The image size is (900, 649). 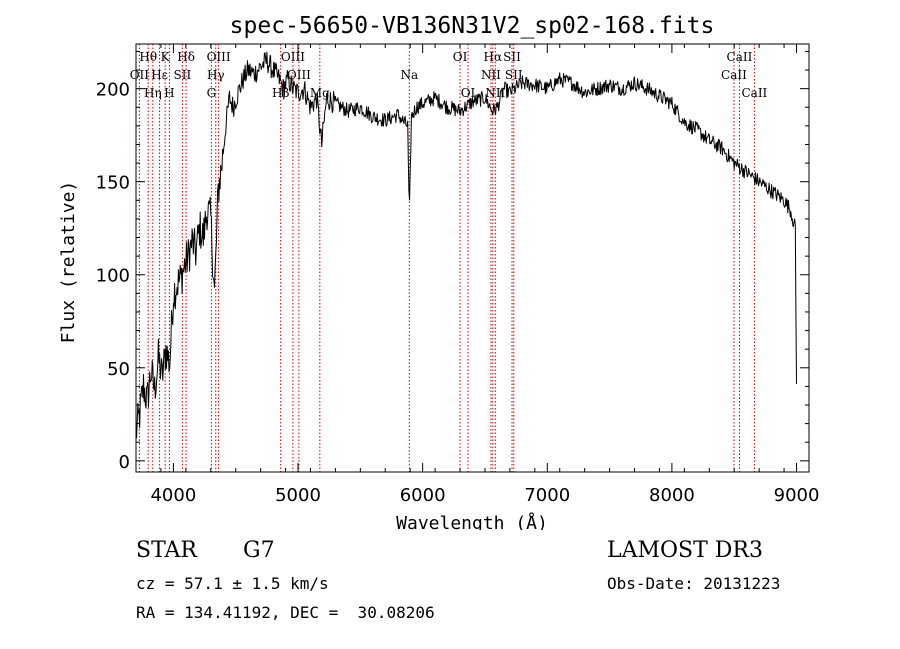 What do you see at coordinates (183, 75) in the screenshot?
I see `line-label-7: SII` at bounding box center [183, 75].